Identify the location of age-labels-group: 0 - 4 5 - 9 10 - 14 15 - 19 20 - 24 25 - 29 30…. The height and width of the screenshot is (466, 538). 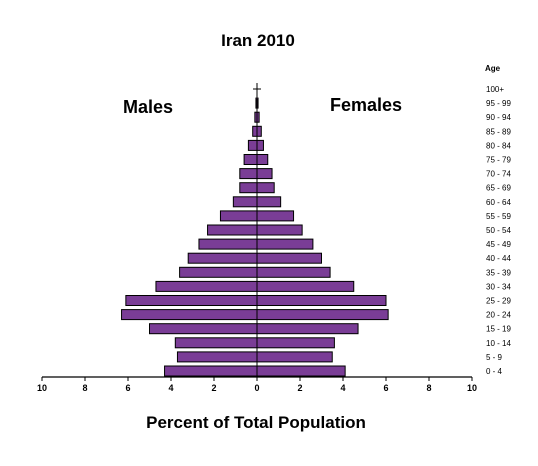
(498, 230).